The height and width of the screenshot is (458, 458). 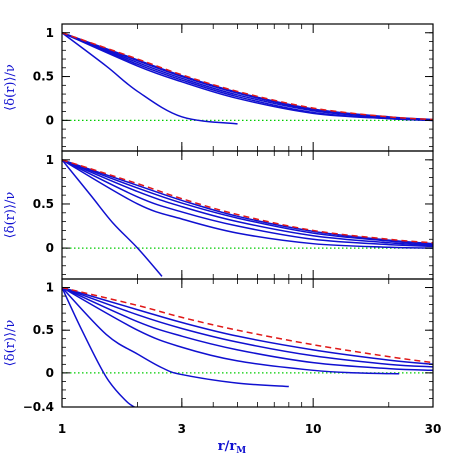 I want to click on x-axis-label-main: r/r, so click(x=227, y=446).